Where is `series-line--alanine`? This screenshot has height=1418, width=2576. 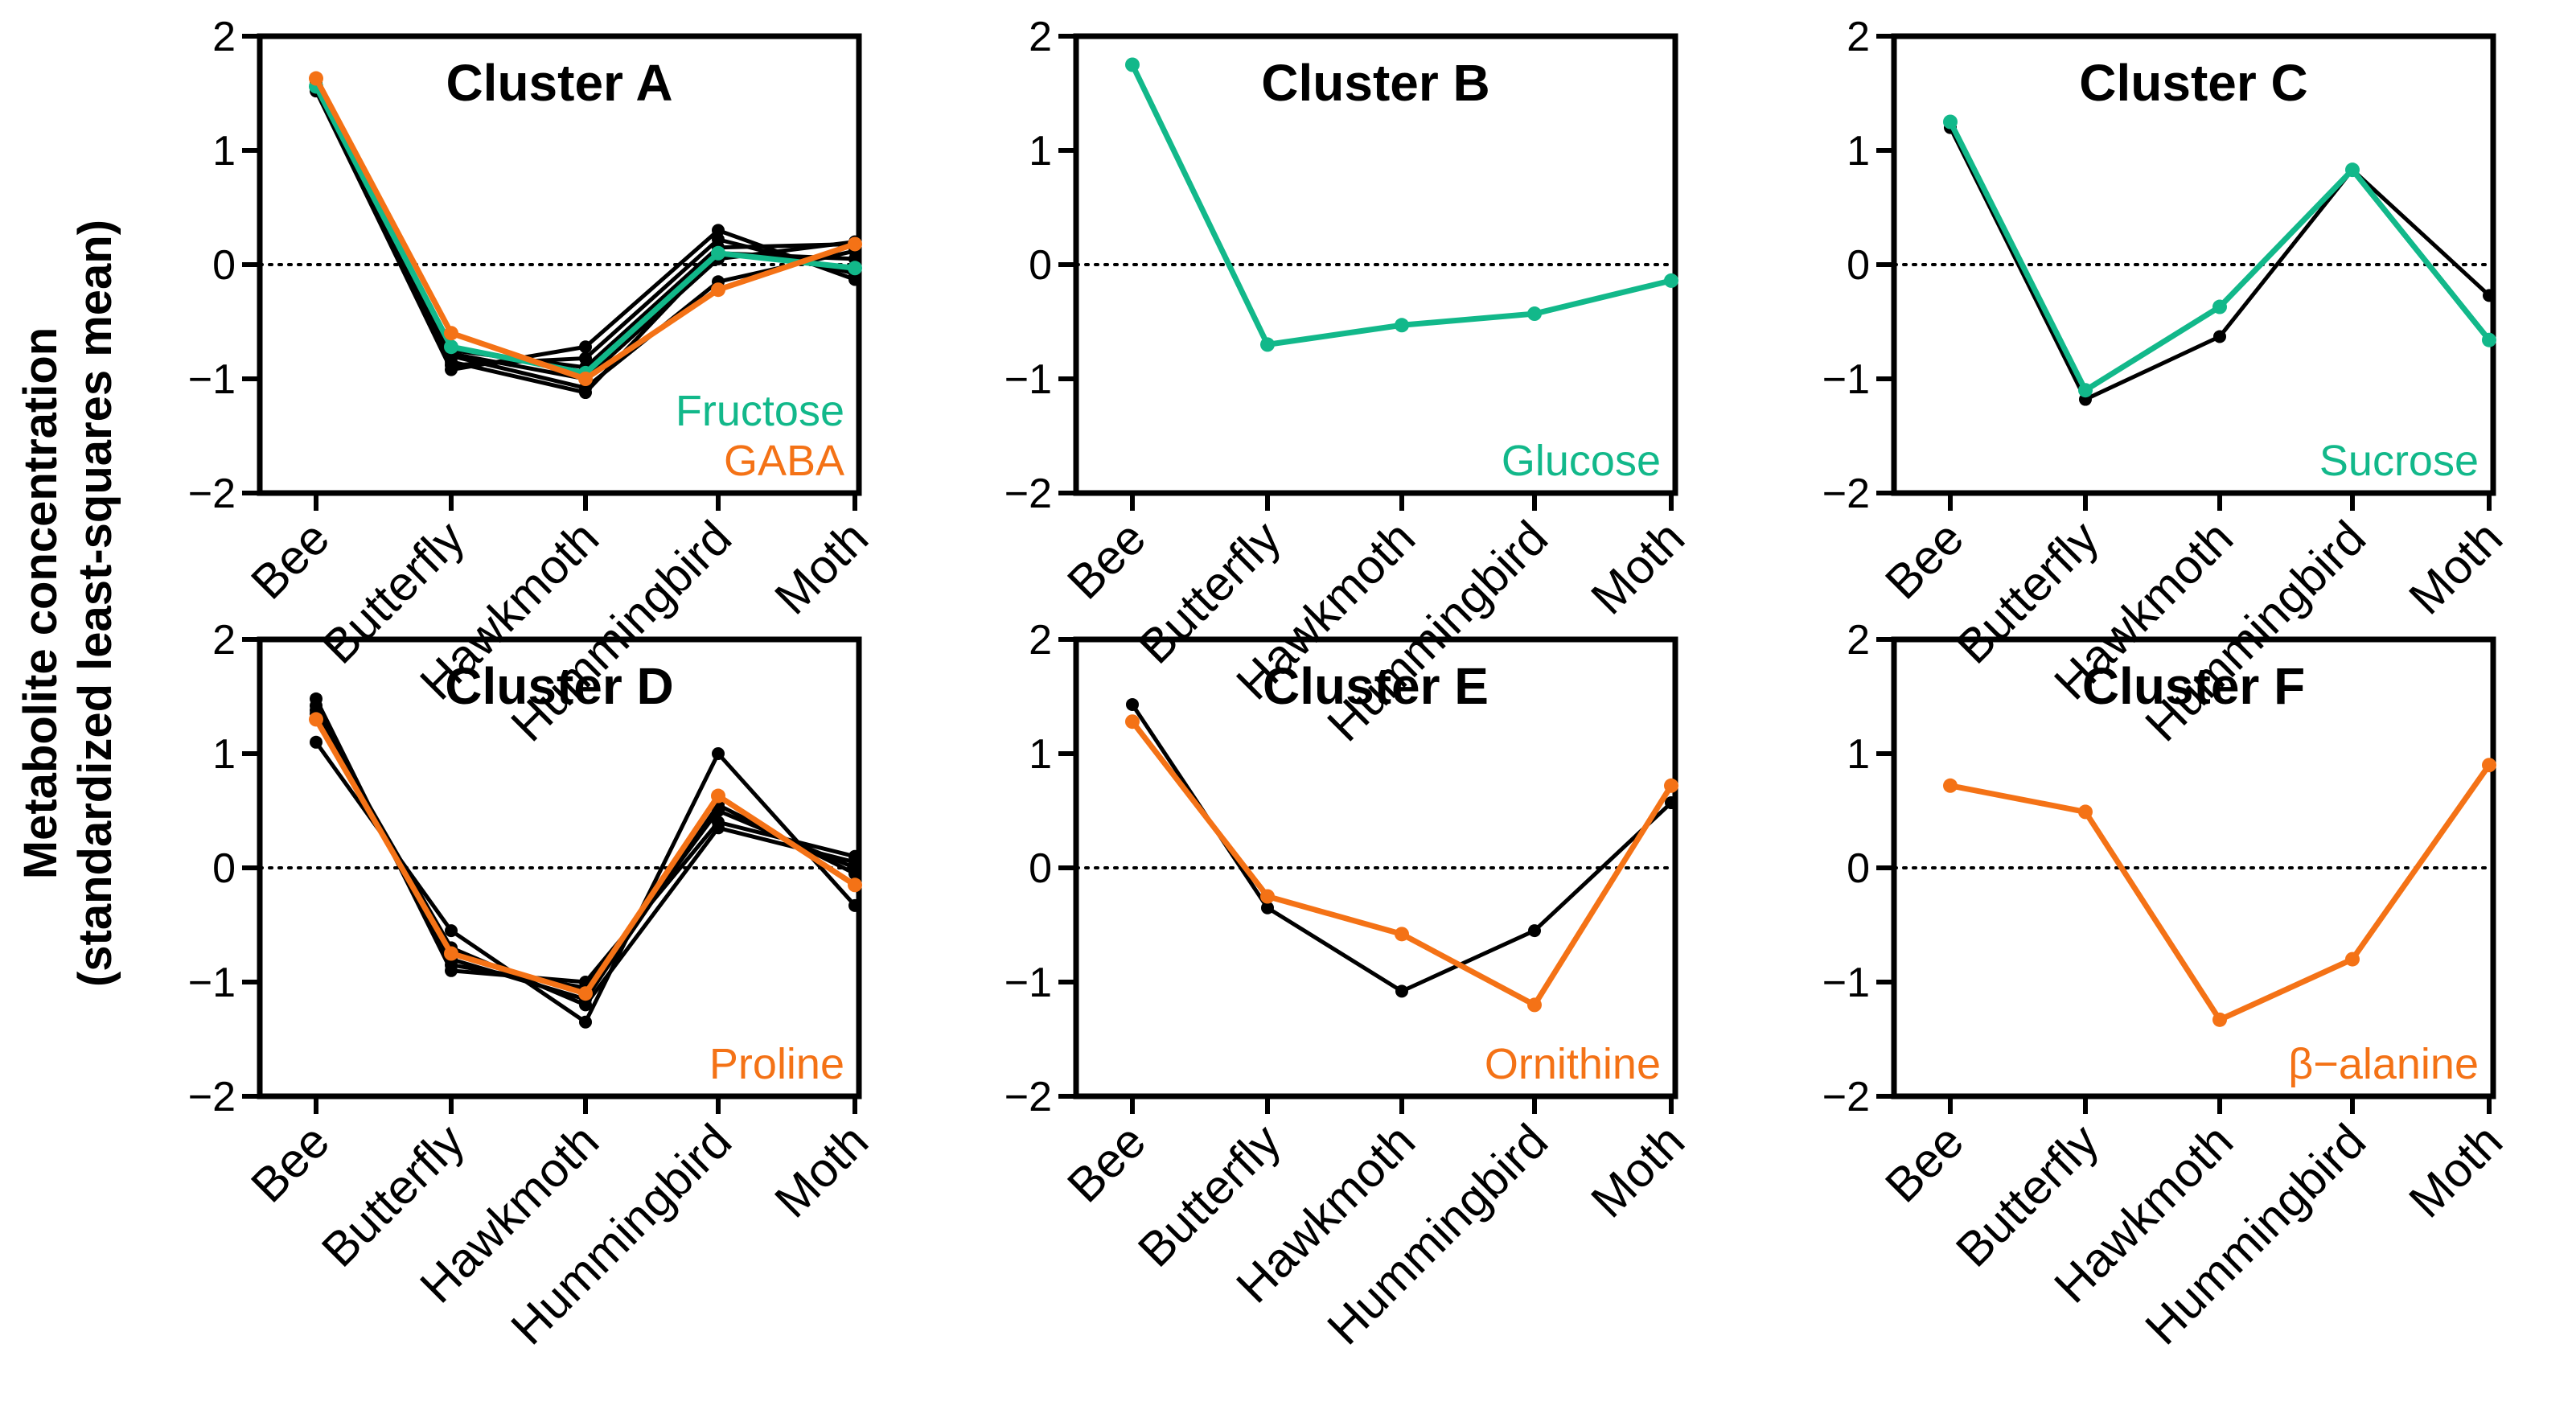
series-line--alanine is located at coordinates (2219, 892).